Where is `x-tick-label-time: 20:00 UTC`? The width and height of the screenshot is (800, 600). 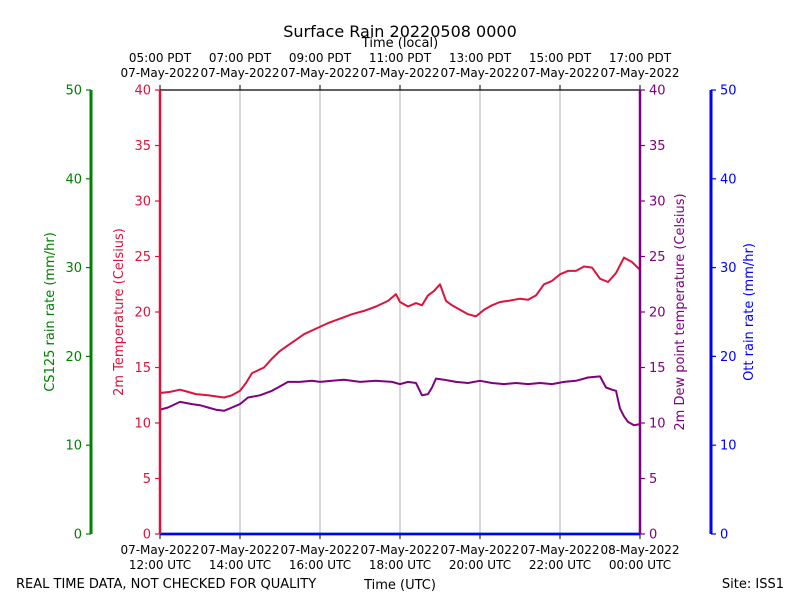
x-tick-label-time: 20:00 UTC is located at coordinates (480, 565).